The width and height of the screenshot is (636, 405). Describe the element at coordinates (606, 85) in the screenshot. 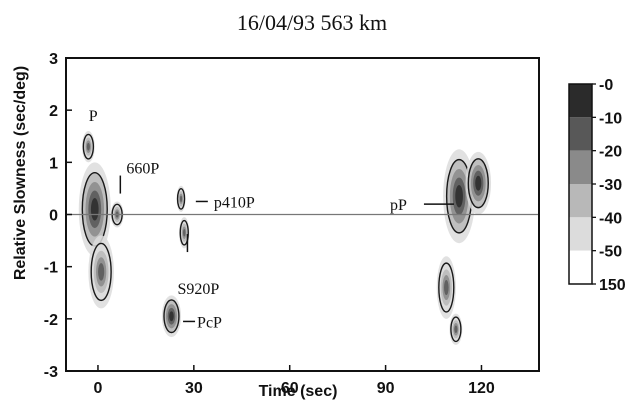

I see `colorbar-tick-label: -0` at that location.